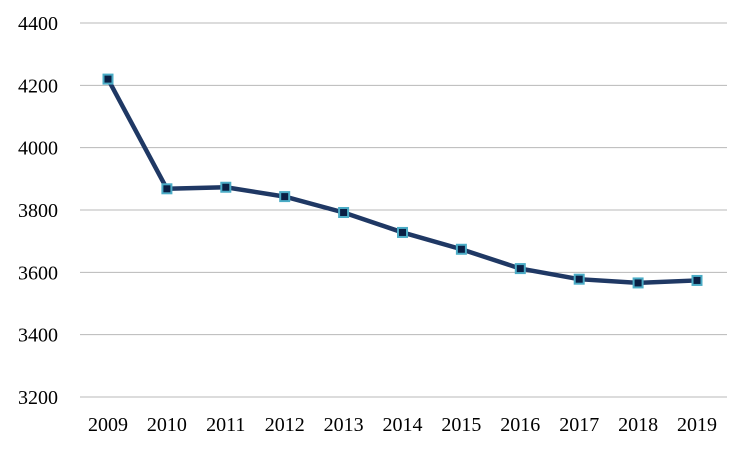  I want to click on x-tick-label: 2010, so click(167, 425).